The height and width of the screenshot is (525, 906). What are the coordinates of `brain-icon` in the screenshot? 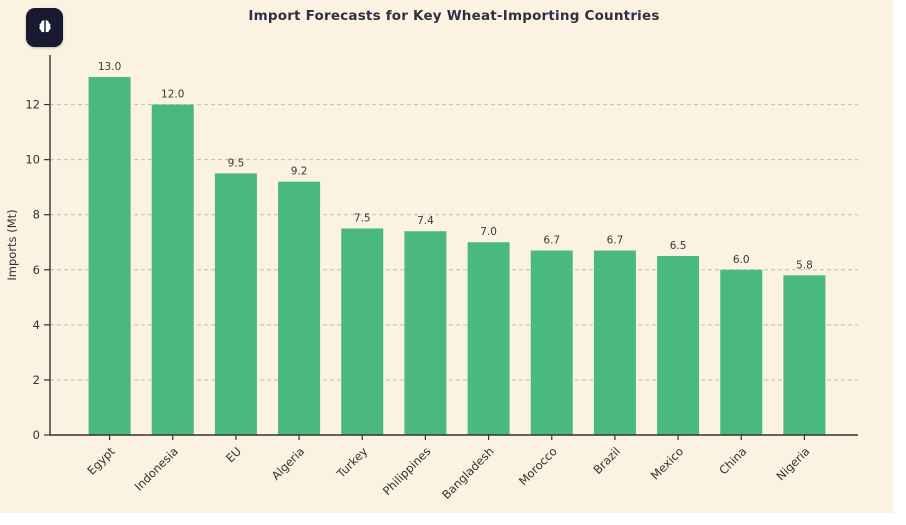 It's located at (44, 25).